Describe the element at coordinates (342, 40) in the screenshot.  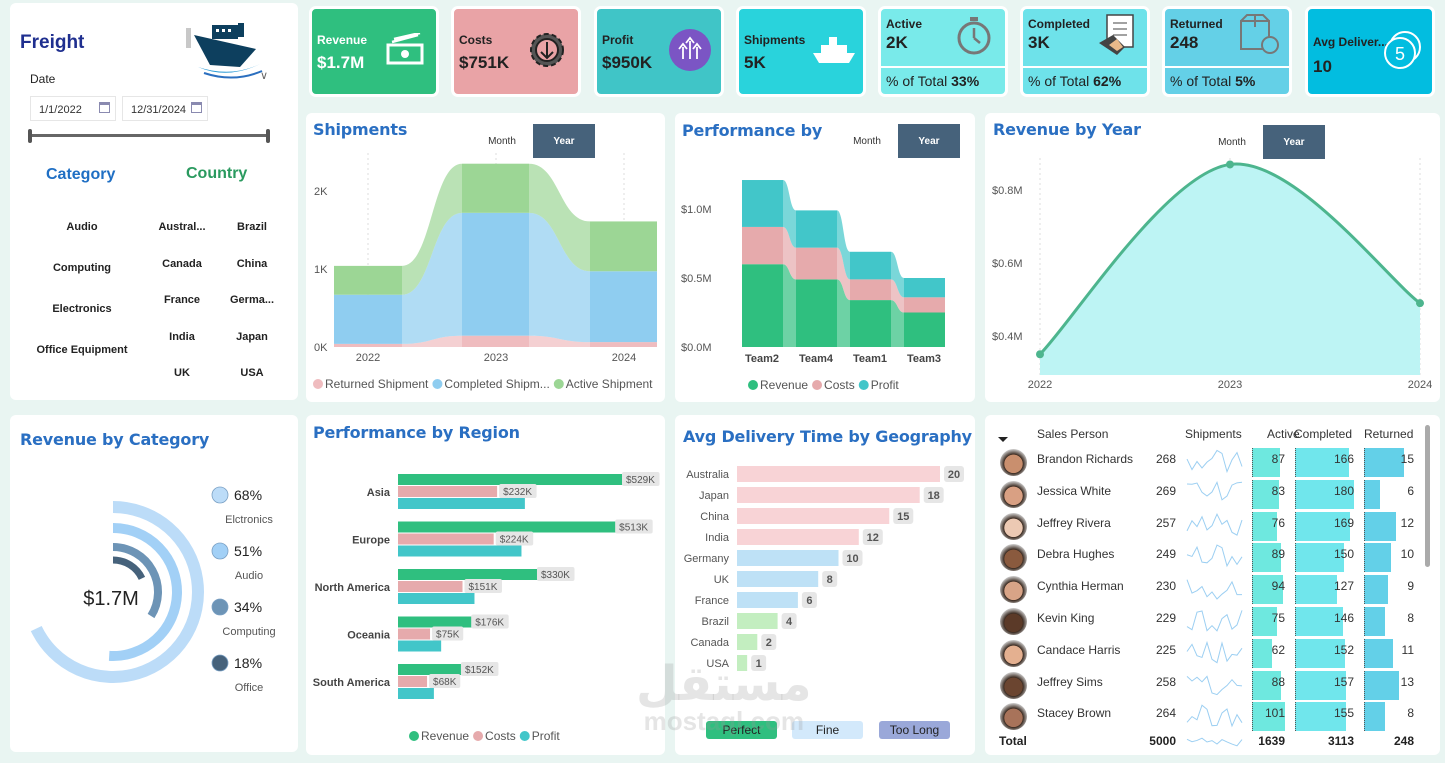
I see `kpi-label: Revenue` at that location.